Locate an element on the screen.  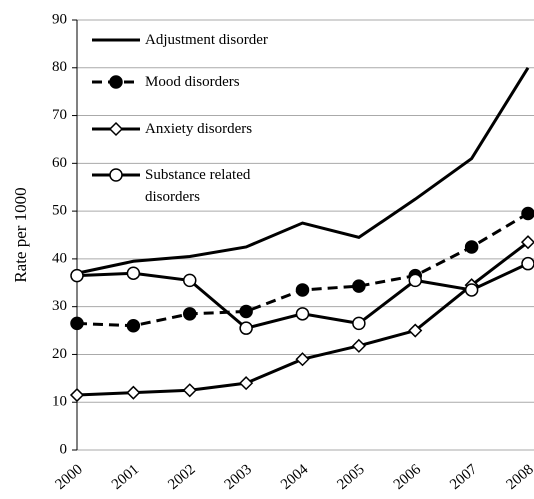
y-tick-label: 30 is located at coordinates (59, 306).